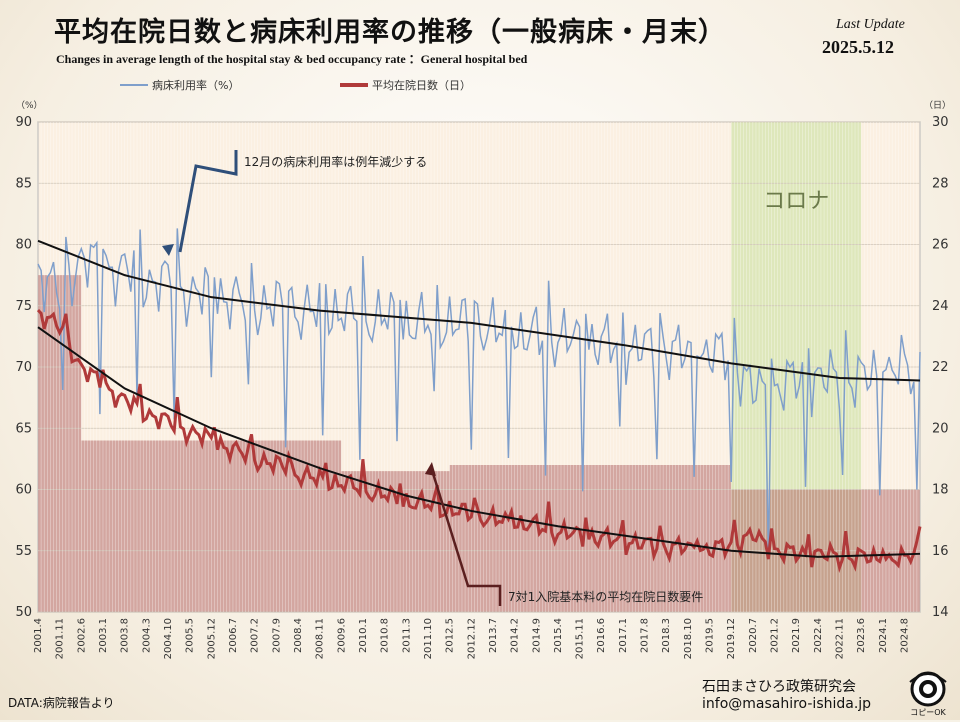 The width and height of the screenshot is (960, 722). I want to click on page-title: 平均在院日数と病床利用率の推移（一般病床・月末）, so click(390, 32).